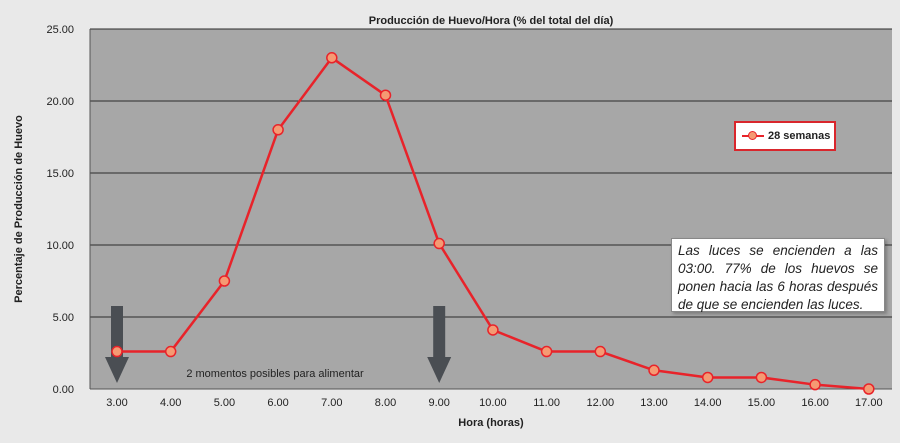 This screenshot has width=900, height=443. Describe the element at coordinates (654, 403) in the screenshot. I see `x-tick-label: 13.00` at that location.